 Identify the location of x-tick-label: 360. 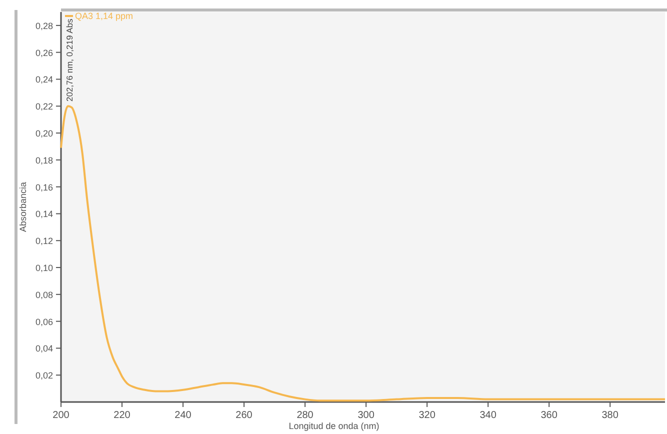
(549, 415).